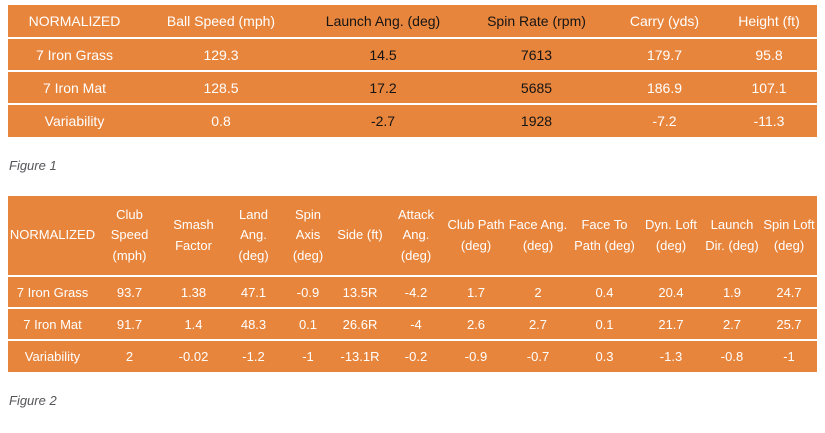  What do you see at coordinates (221, 21) in the screenshot?
I see `column-header-ball-speed: Ball Speed (mph)` at bounding box center [221, 21].